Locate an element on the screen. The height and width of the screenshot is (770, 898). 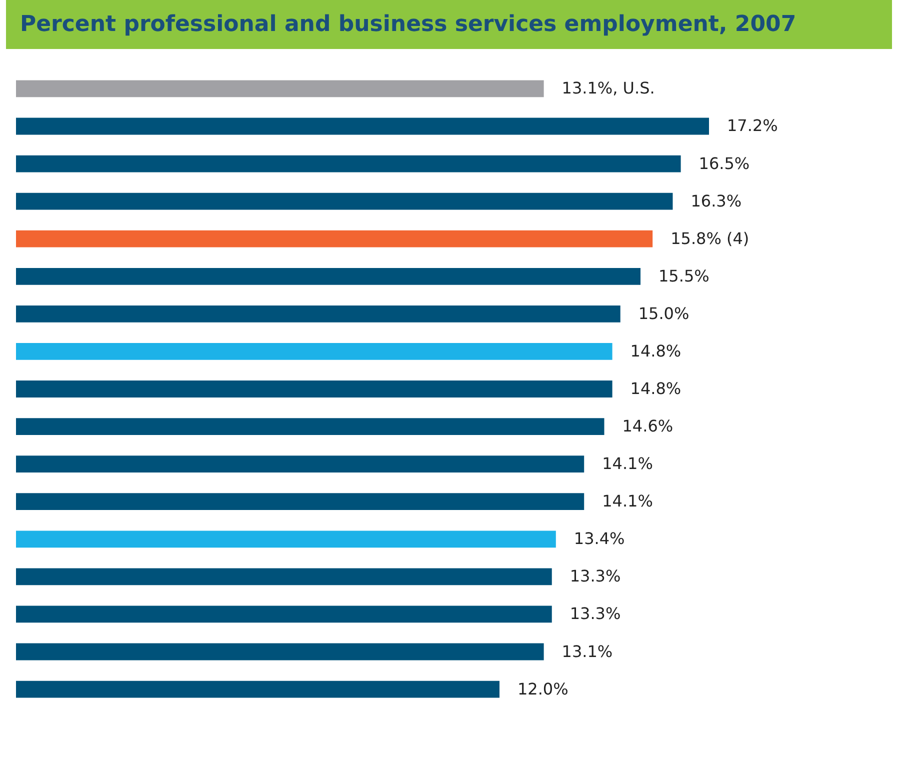
chart-title: Percent professional and business services employment, 2007 is located at coordinates (449, 24).